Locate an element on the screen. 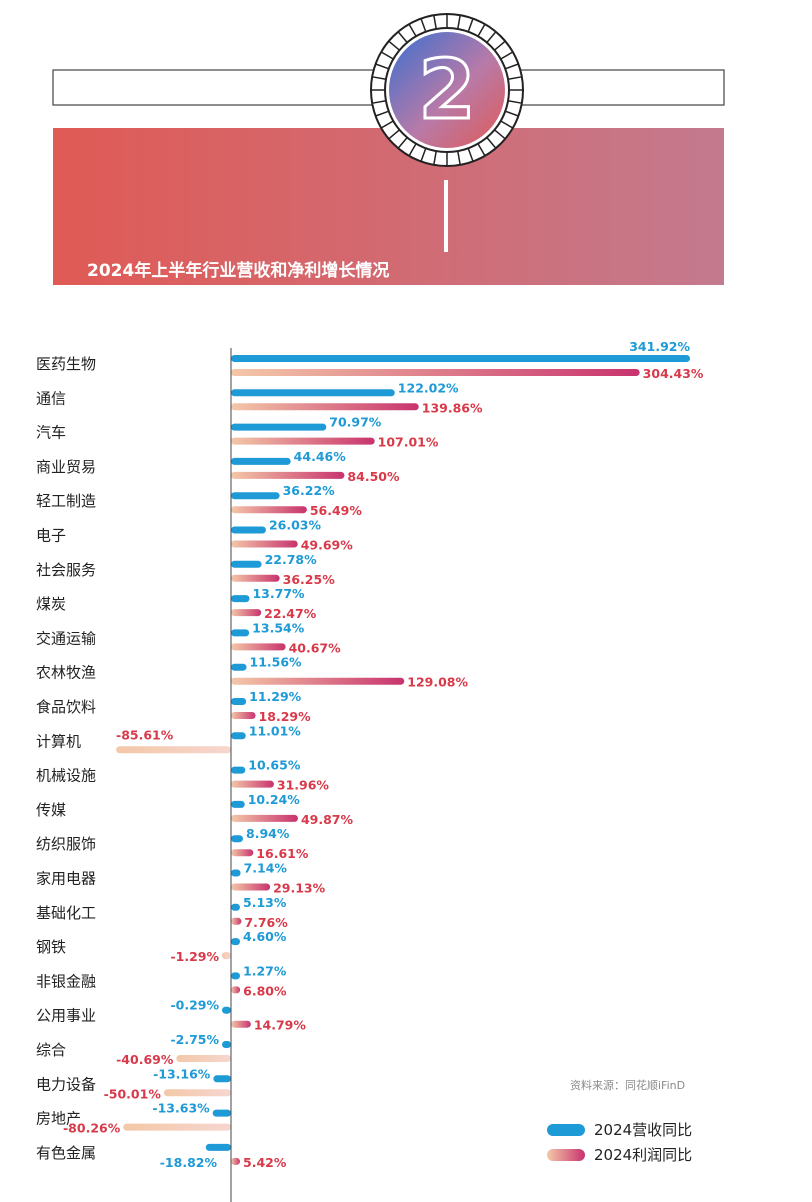 This screenshot has width=812, height=1202. category-label: 食品饮料 is located at coordinates (66, 707).